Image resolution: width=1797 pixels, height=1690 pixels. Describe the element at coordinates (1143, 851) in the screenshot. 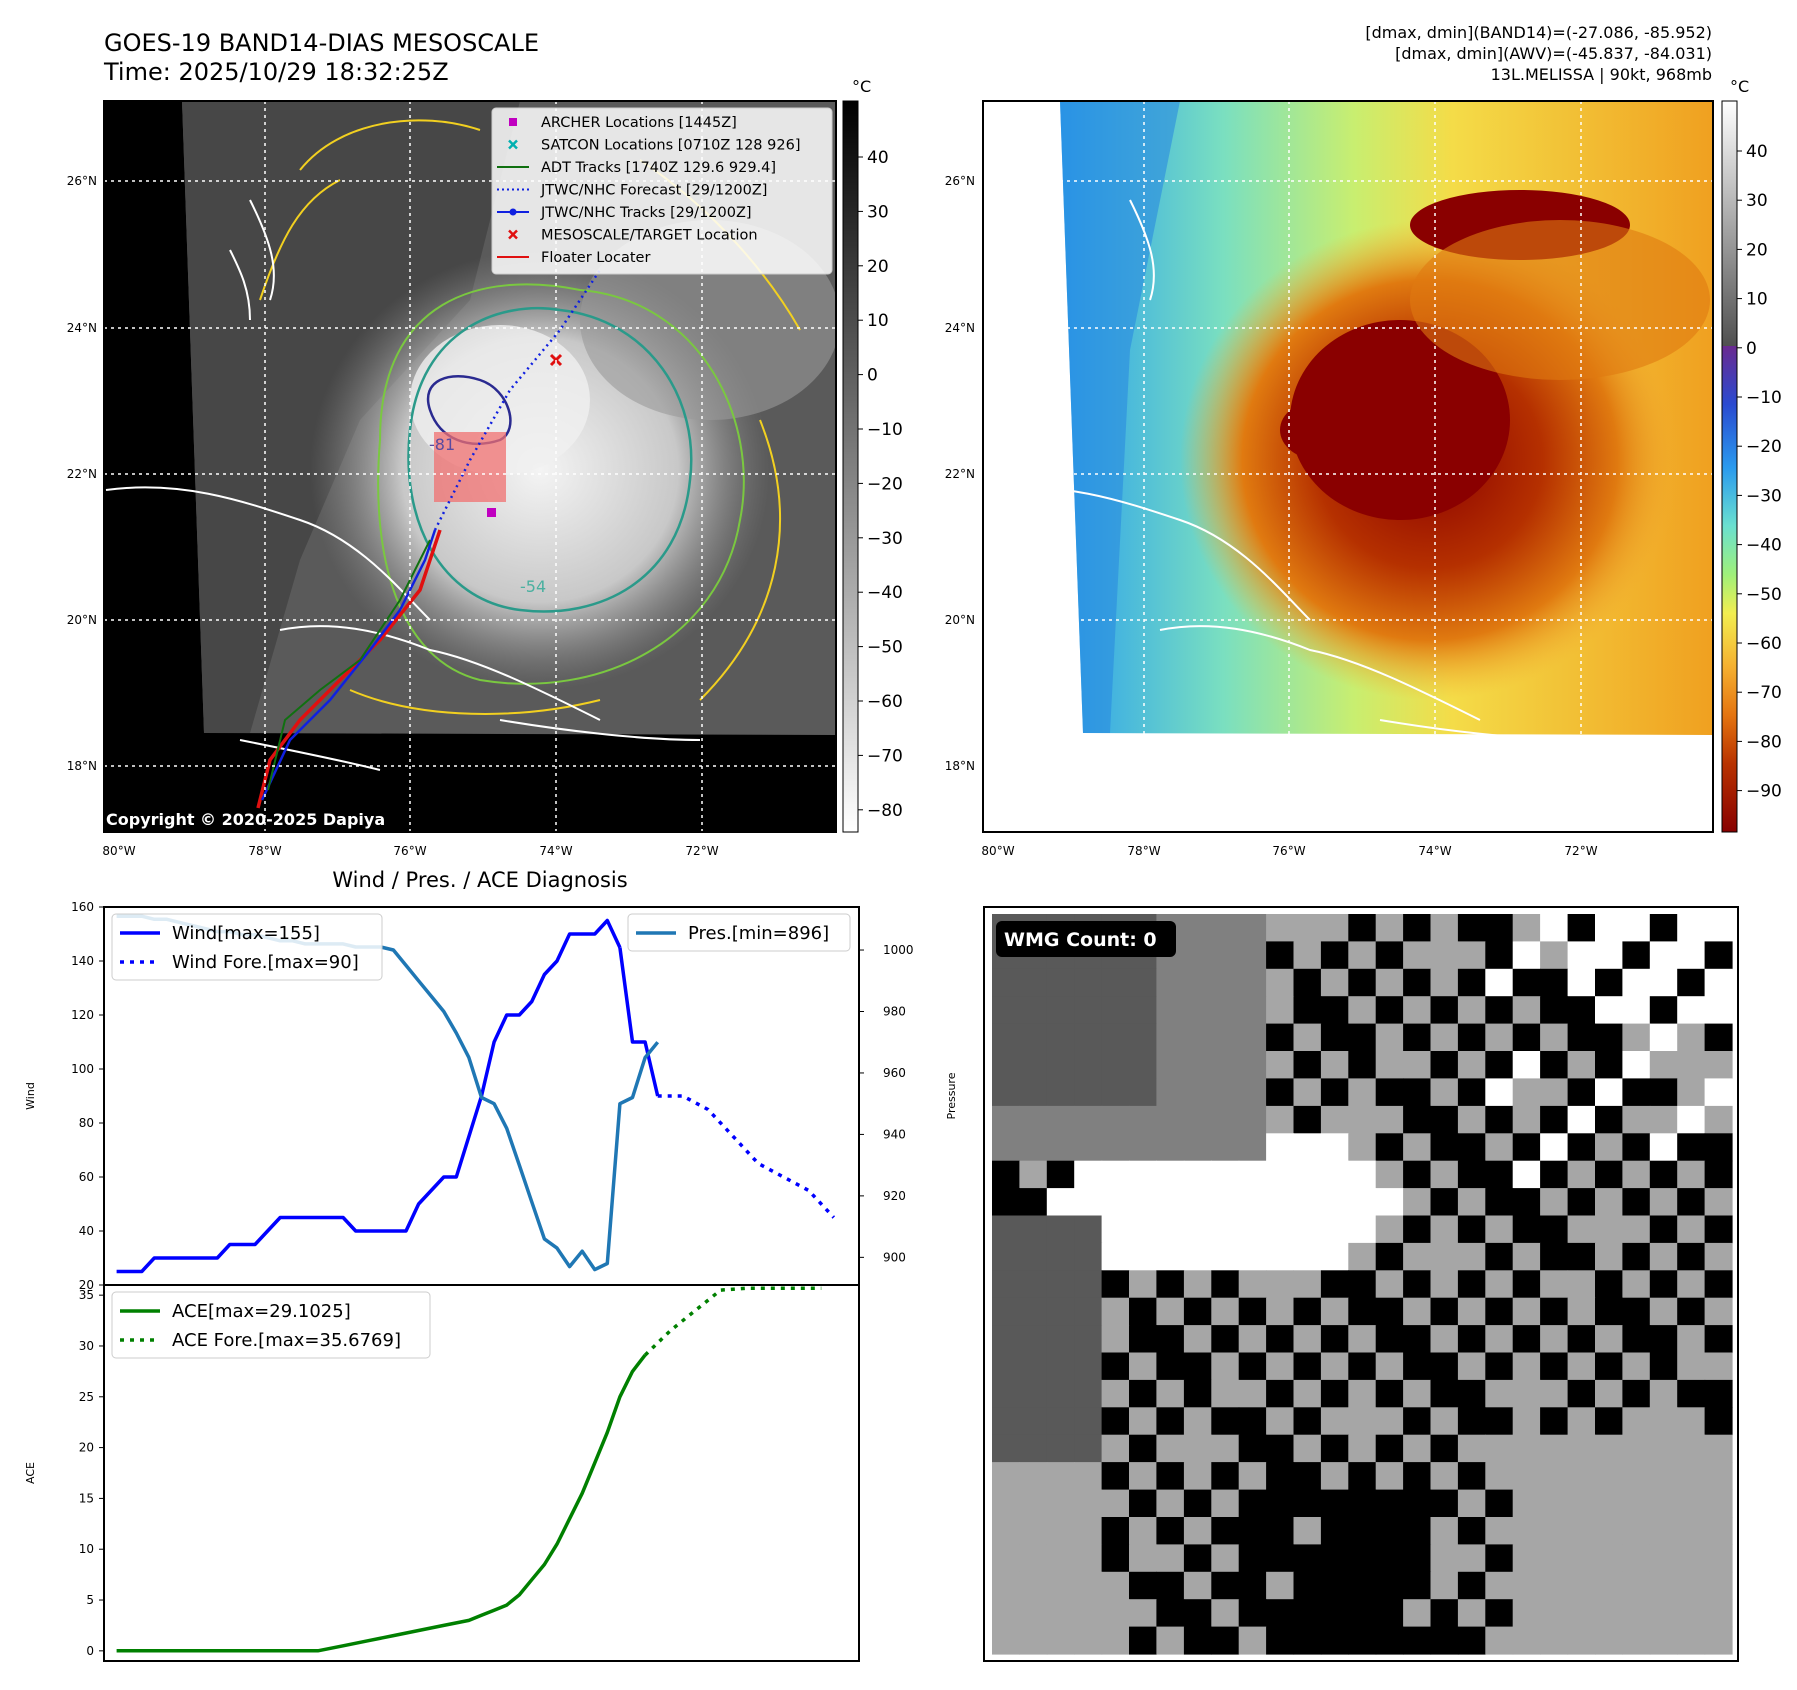

I see `lon-label: 78°W` at that location.